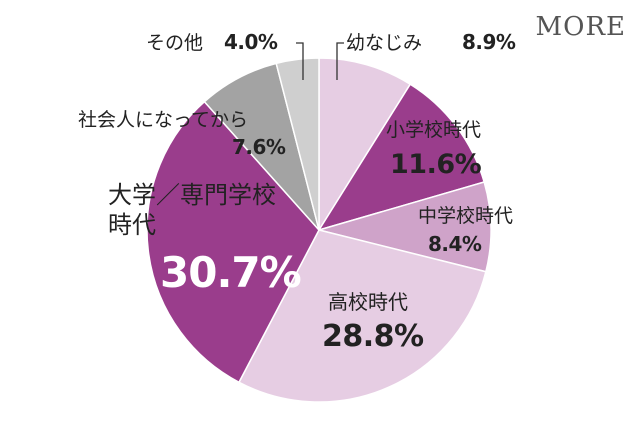 The width and height of the screenshot is (640, 423). What do you see at coordinates (340, 61) in the screenshot?
I see `leader-line-osananajimi` at bounding box center [340, 61].